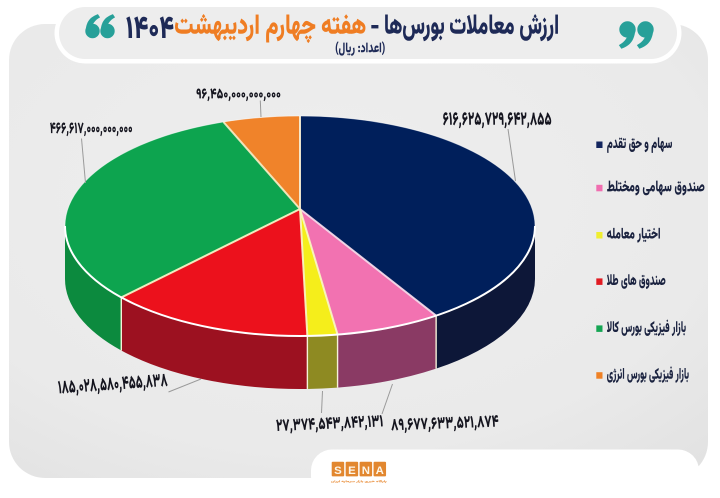  Describe the element at coordinates (366, 471) in the screenshot. I see `svg-text: N` at that location.